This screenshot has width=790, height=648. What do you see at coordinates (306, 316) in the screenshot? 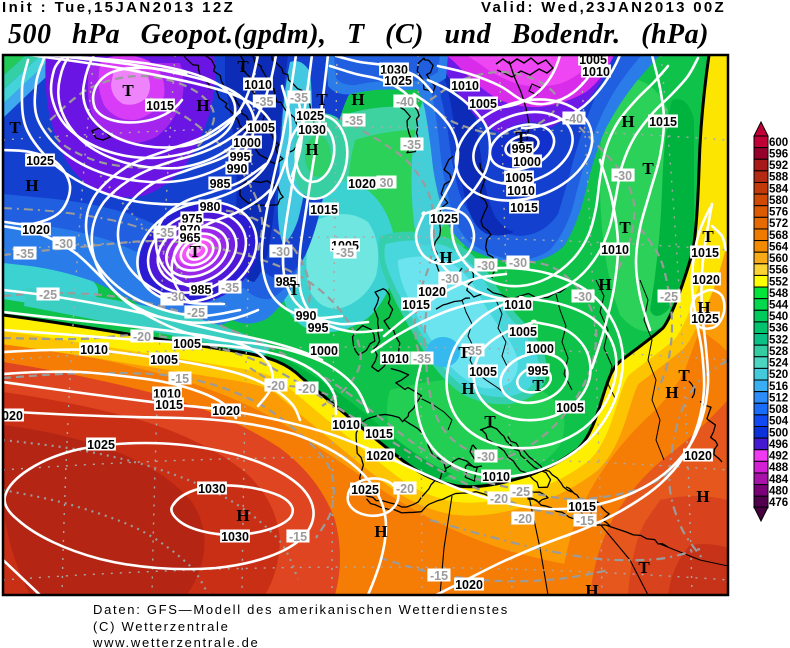
I see `svg-text: 990` at bounding box center [306, 316].